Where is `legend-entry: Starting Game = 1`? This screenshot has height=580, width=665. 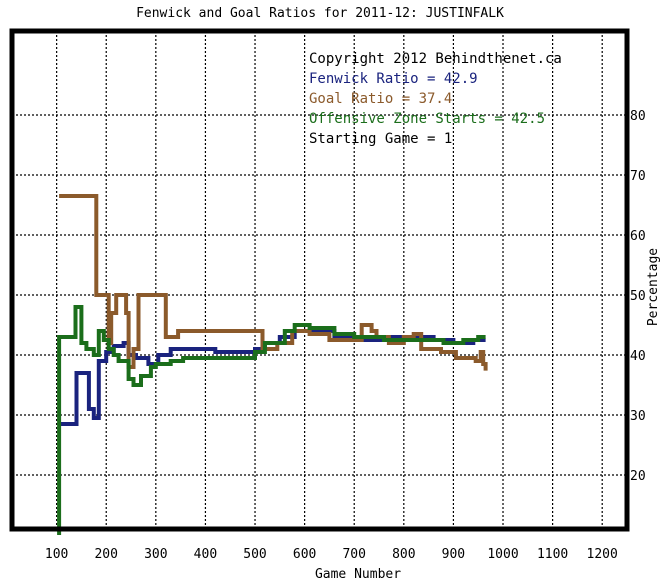 legend-entry: Starting Game = 1 is located at coordinates (380, 139).